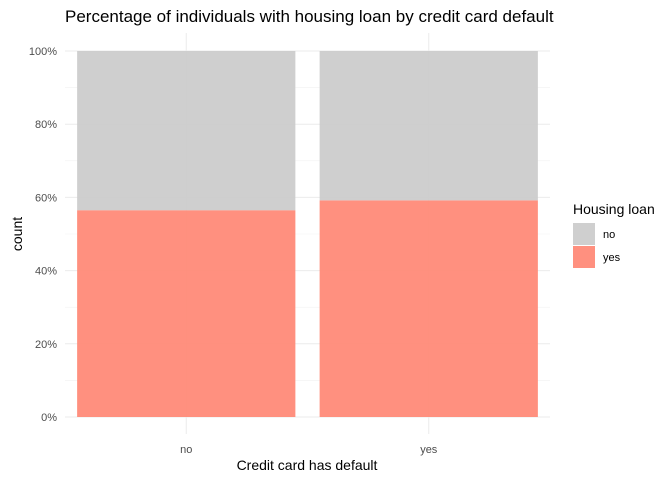 The width and height of the screenshot is (672, 480). Describe the element at coordinates (186, 450) in the screenshot. I see `x-tick-label: no` at that location.